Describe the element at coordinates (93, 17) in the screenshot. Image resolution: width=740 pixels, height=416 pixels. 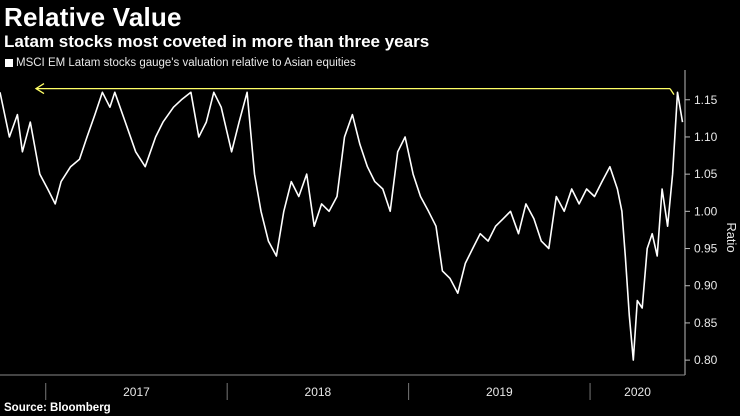
I see `chart-title: Relative Value` at that location.